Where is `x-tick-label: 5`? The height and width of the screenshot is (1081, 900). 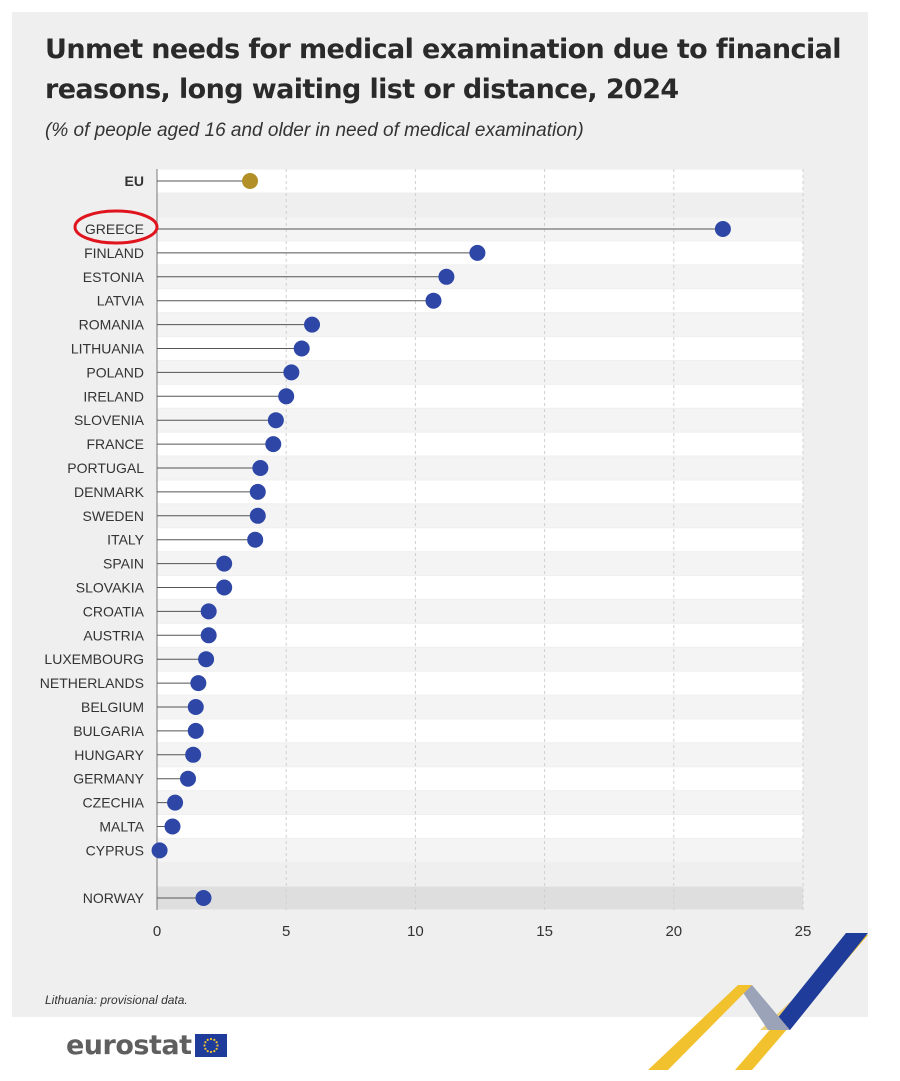
x-tick-label: 5 is located at coordinates (286, 931).